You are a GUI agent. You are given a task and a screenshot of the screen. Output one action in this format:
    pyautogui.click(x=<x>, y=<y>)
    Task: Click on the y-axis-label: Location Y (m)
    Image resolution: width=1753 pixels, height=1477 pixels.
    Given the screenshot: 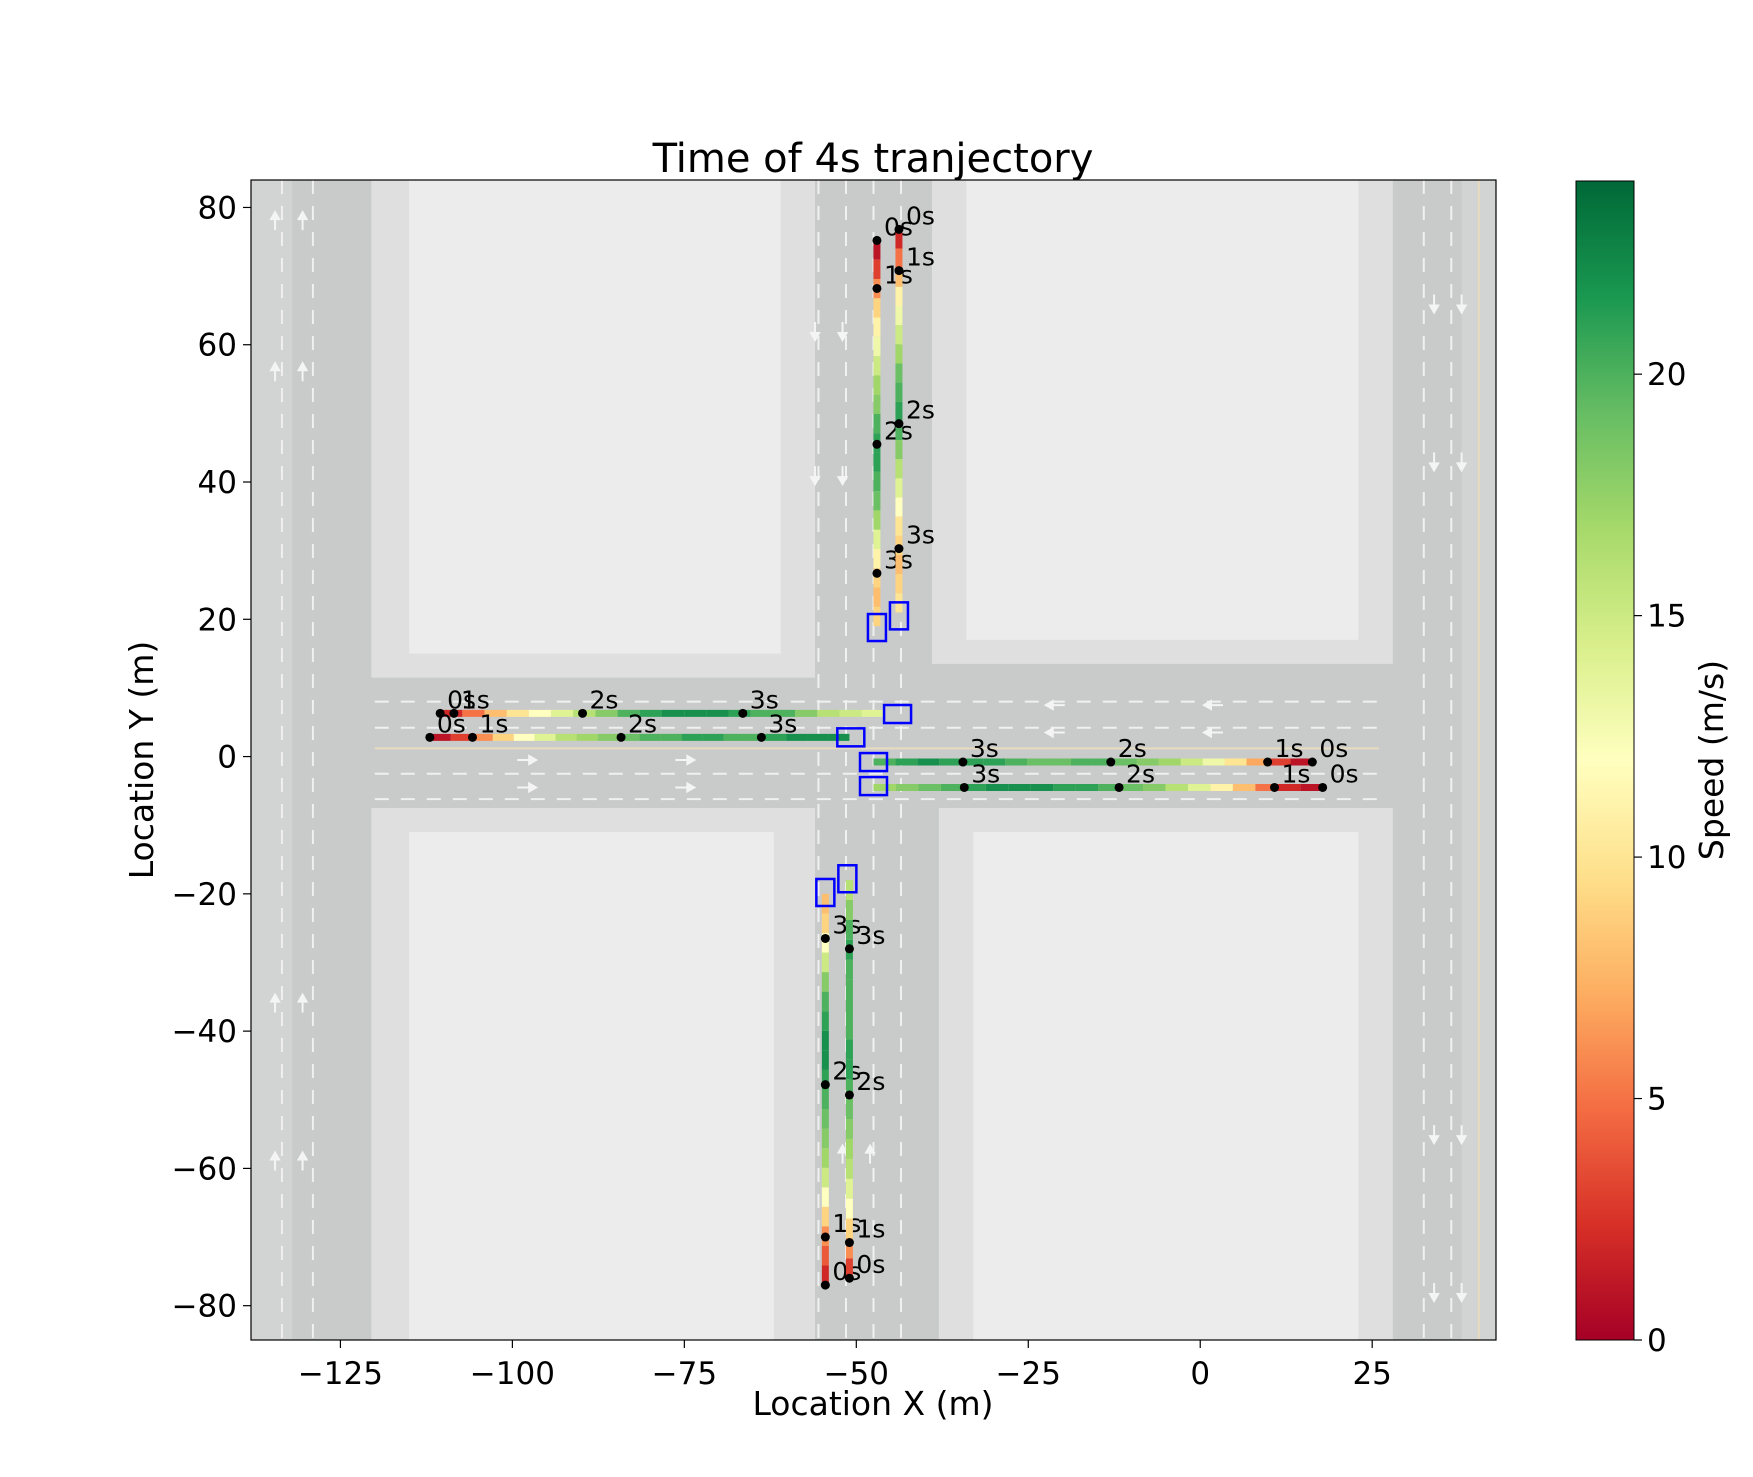 What is the action you would take?
    pyautogui.click(x=141, y=760)
    